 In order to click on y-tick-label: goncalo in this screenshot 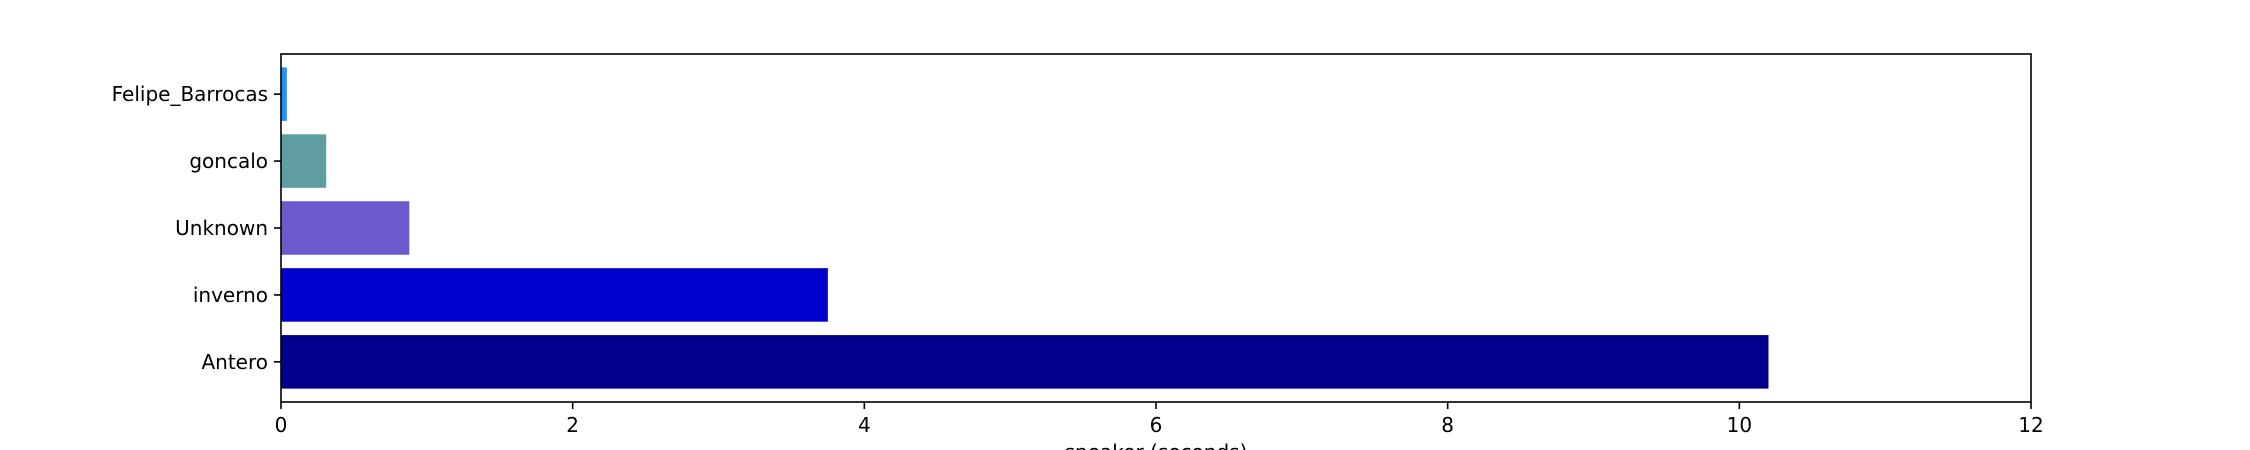, I will do `click(228, 161)`.